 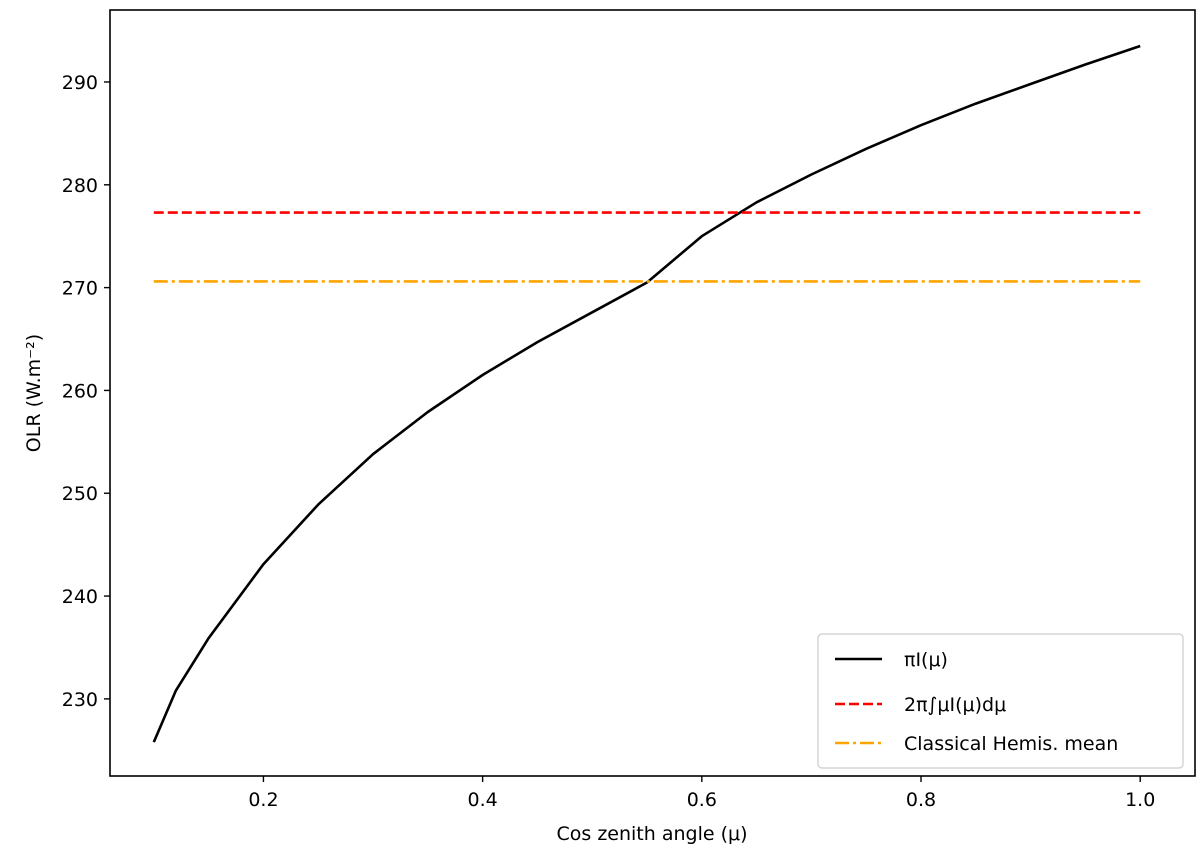 I want to click on x-tick-label: 1.0, so click(x=1140, y=800).